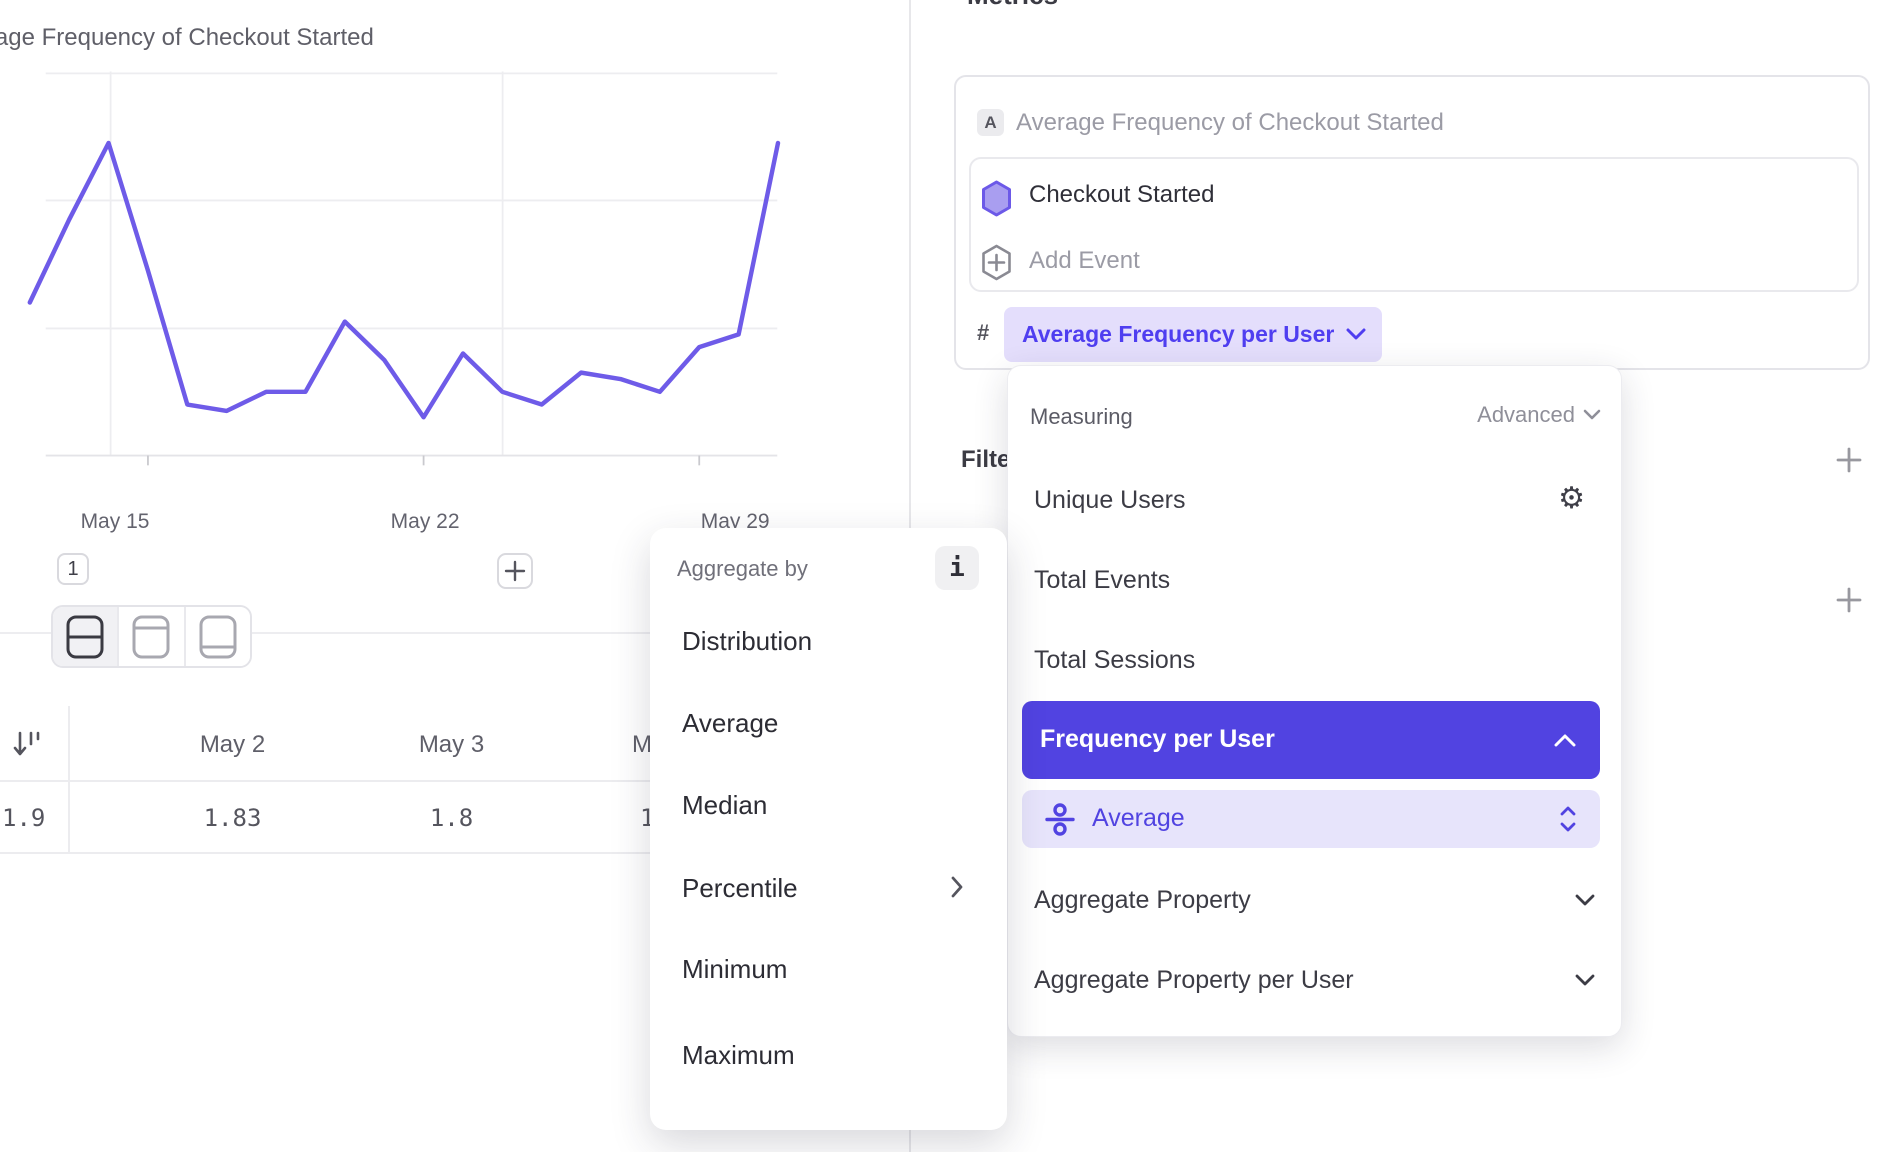 Image resolution: width=1898 pixels, height=1152 pixels. I want to click on section-divider, so click(440, 633).